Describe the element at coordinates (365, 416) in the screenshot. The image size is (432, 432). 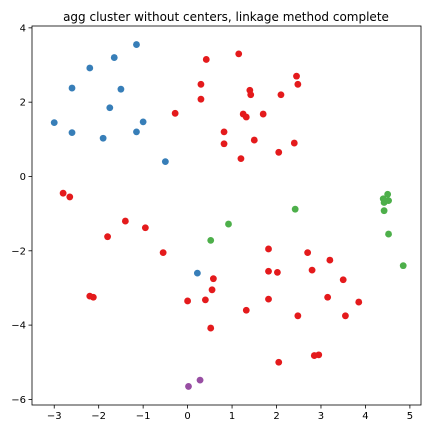
I see `x-tick-label: 4` at that location.